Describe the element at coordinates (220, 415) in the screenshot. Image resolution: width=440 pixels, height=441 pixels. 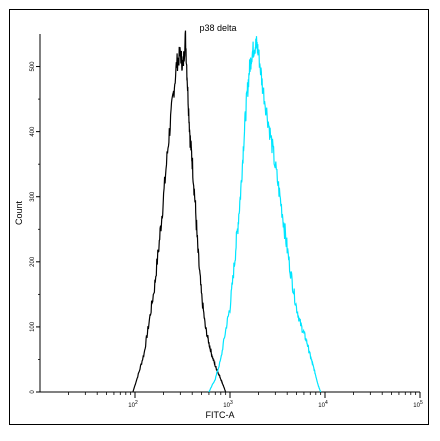
I see `x-axis-label: FITC-A` at that location.